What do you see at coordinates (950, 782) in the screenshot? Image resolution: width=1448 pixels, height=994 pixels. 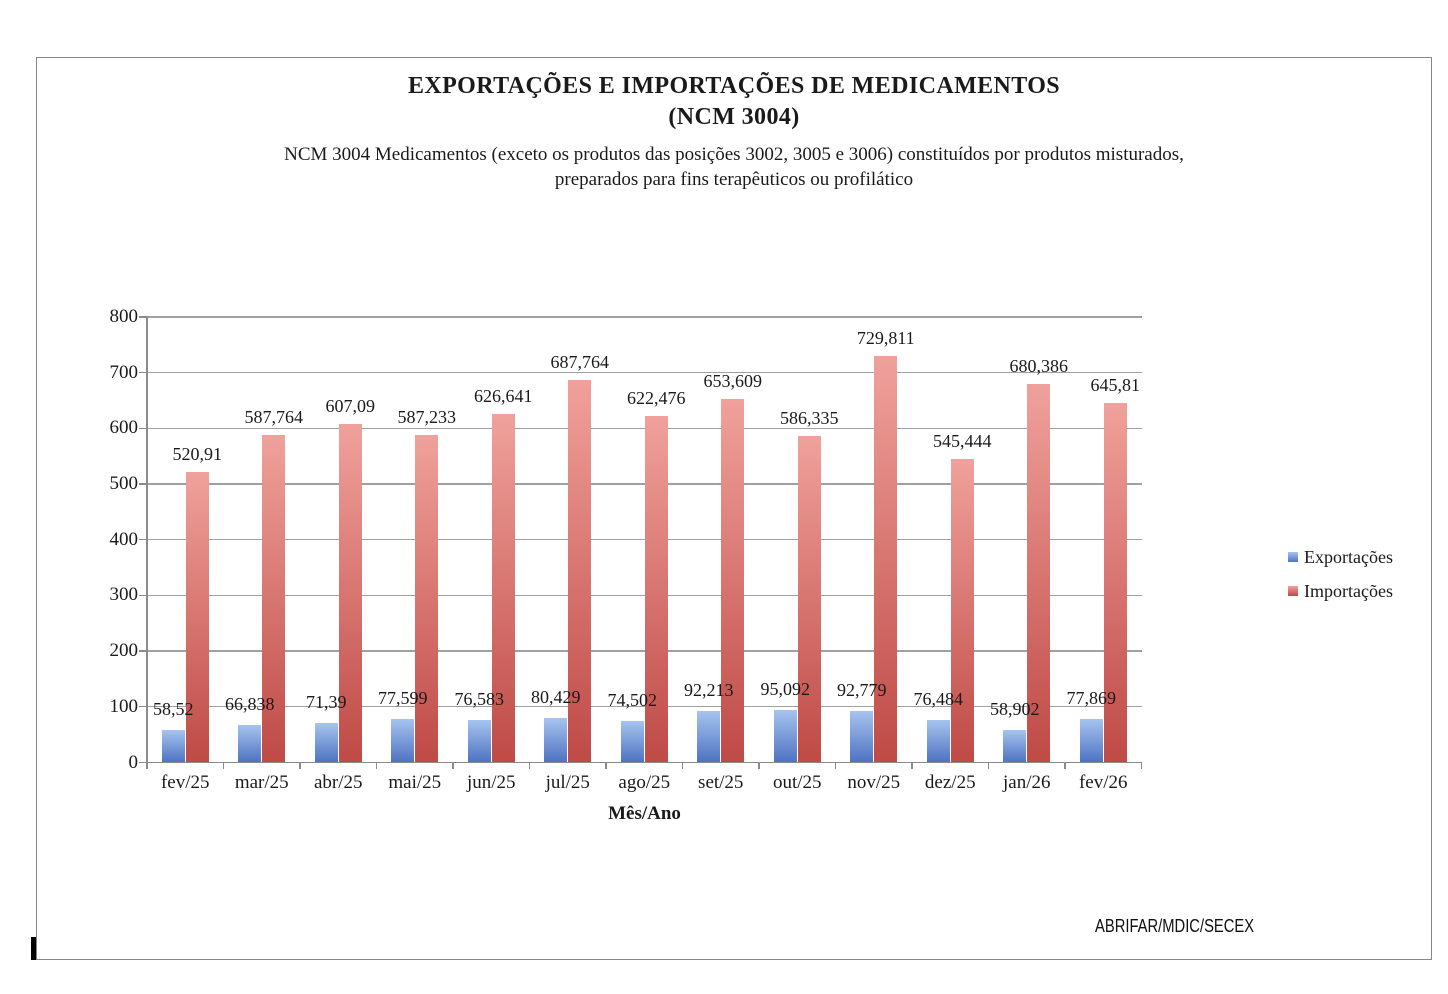 I see `x-axis-label-dez-25: dez/25` at bounding box center [950, 782].